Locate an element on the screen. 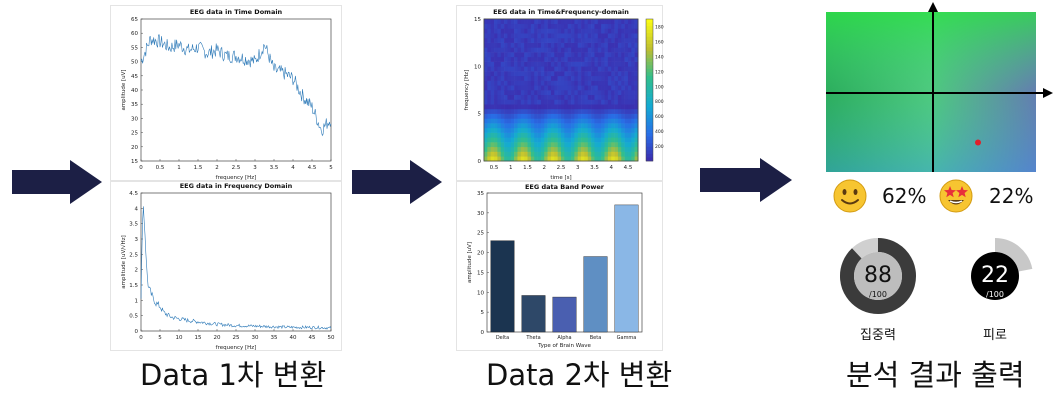 The width and height of the screenshot is (1059, 395). x-tick-label: 4 is located at coordinates (611, 168).